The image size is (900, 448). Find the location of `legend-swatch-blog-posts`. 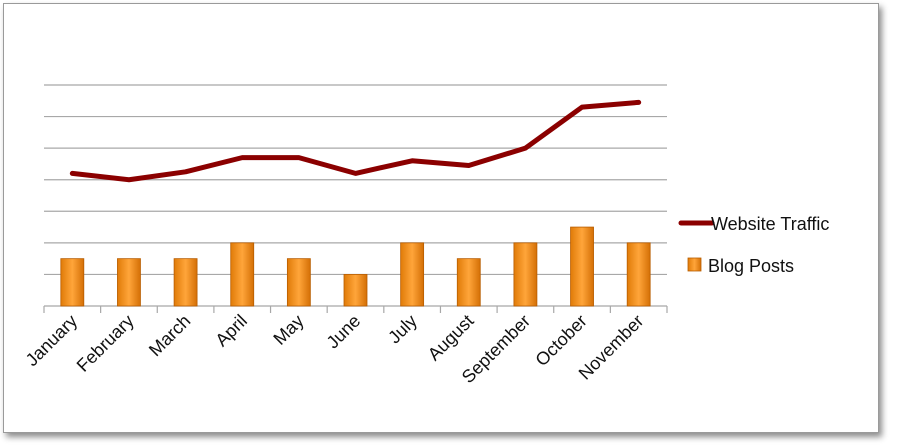

legend-swatch-blog-posts is located at coordinates (694, 264).